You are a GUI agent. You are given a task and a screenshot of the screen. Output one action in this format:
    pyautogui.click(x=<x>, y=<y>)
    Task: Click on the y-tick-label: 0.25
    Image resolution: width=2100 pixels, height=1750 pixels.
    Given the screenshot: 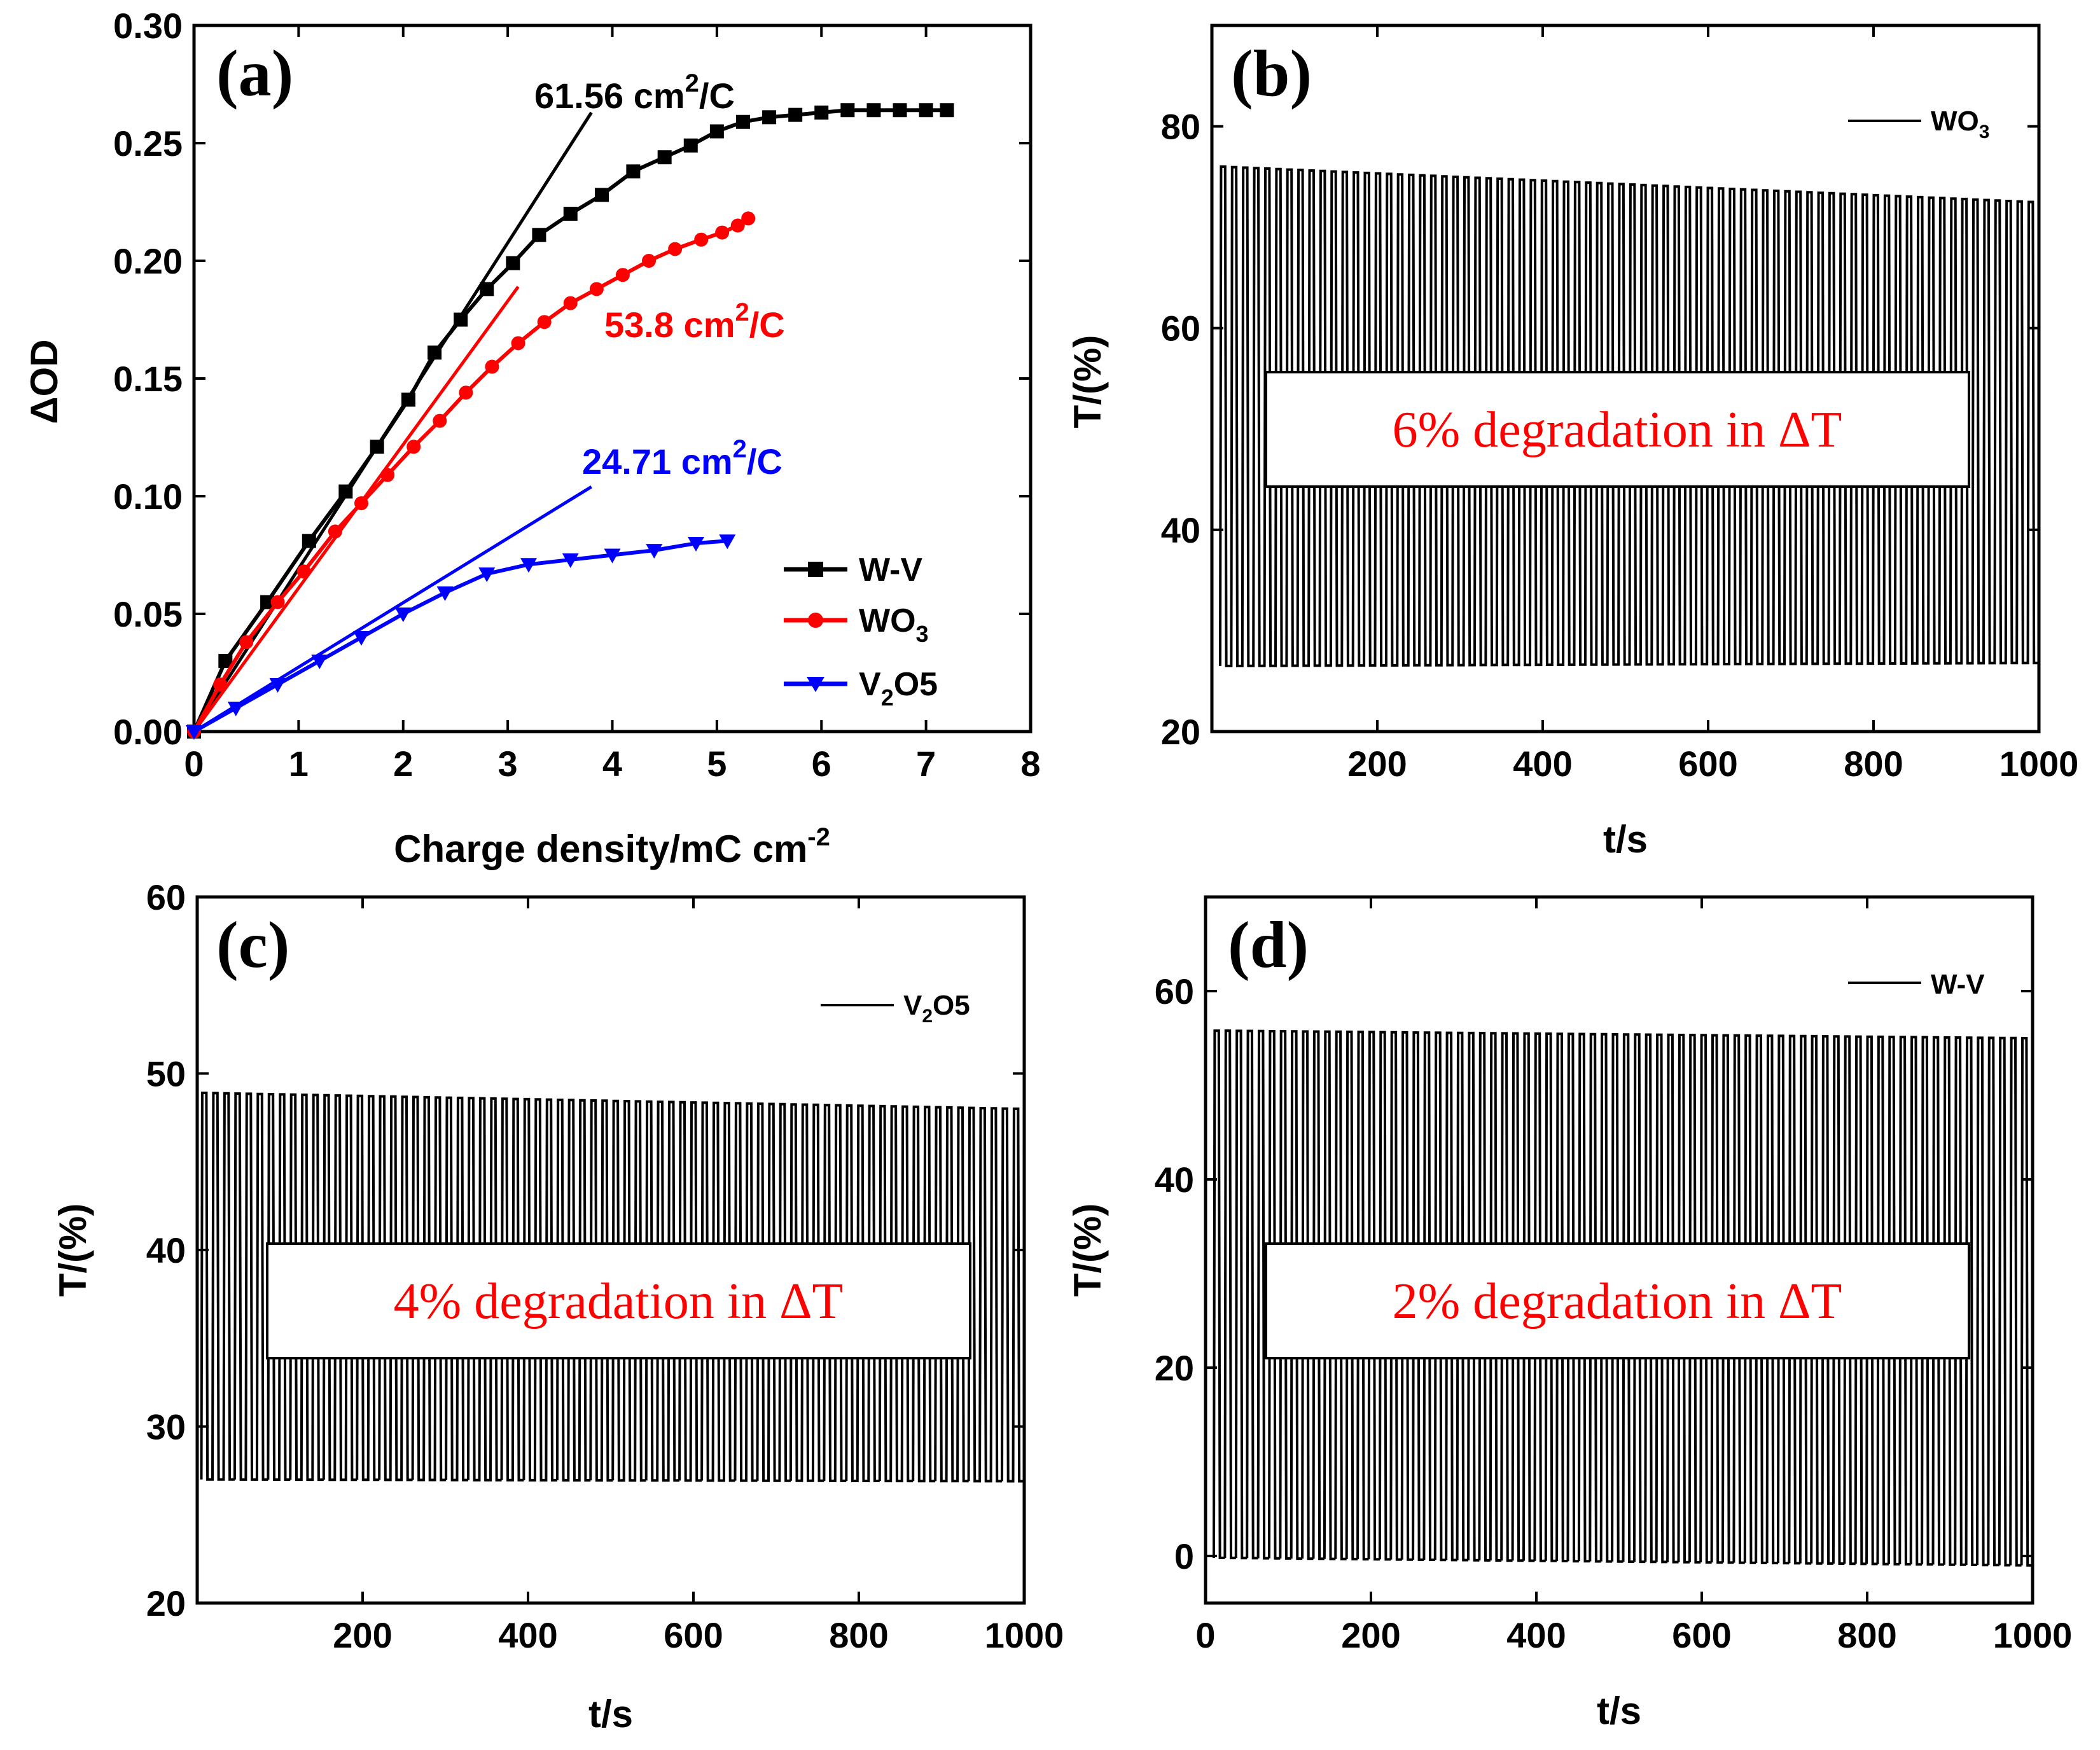 What is the action you would take?
    pyautogui.click(x=148, y=143)
    